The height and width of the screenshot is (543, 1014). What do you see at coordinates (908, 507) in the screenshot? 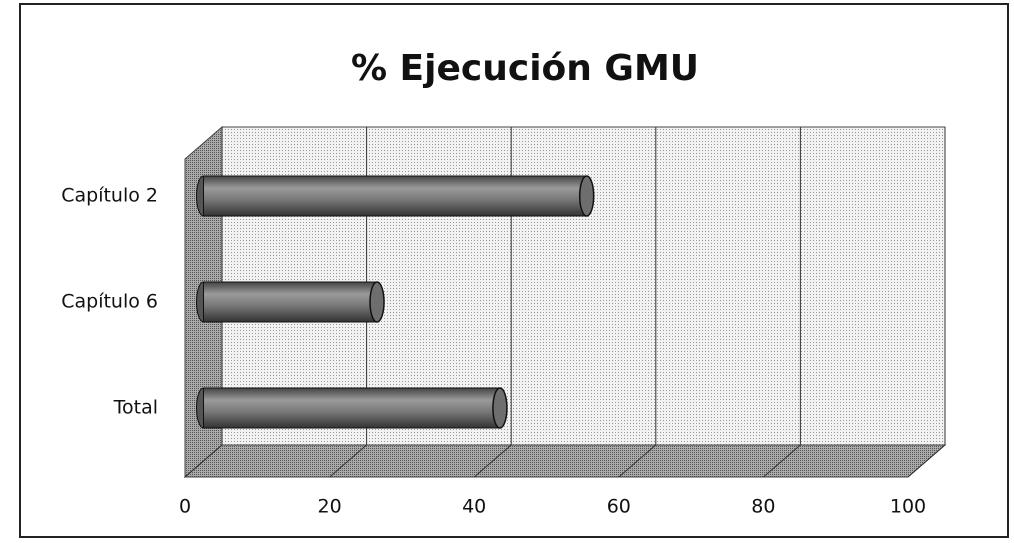
I see `x-tick-label: 100` at bounding box center [908, 507].